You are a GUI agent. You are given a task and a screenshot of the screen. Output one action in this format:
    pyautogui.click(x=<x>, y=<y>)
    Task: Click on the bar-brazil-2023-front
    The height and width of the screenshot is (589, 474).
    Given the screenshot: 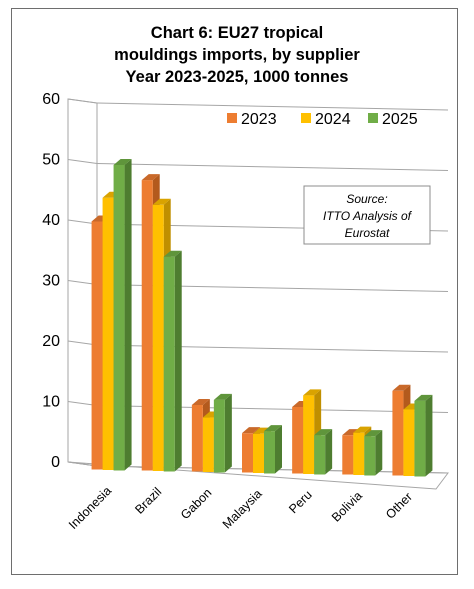 What is the action you would take?
    pyautogui.click(x=147, y=325)
    